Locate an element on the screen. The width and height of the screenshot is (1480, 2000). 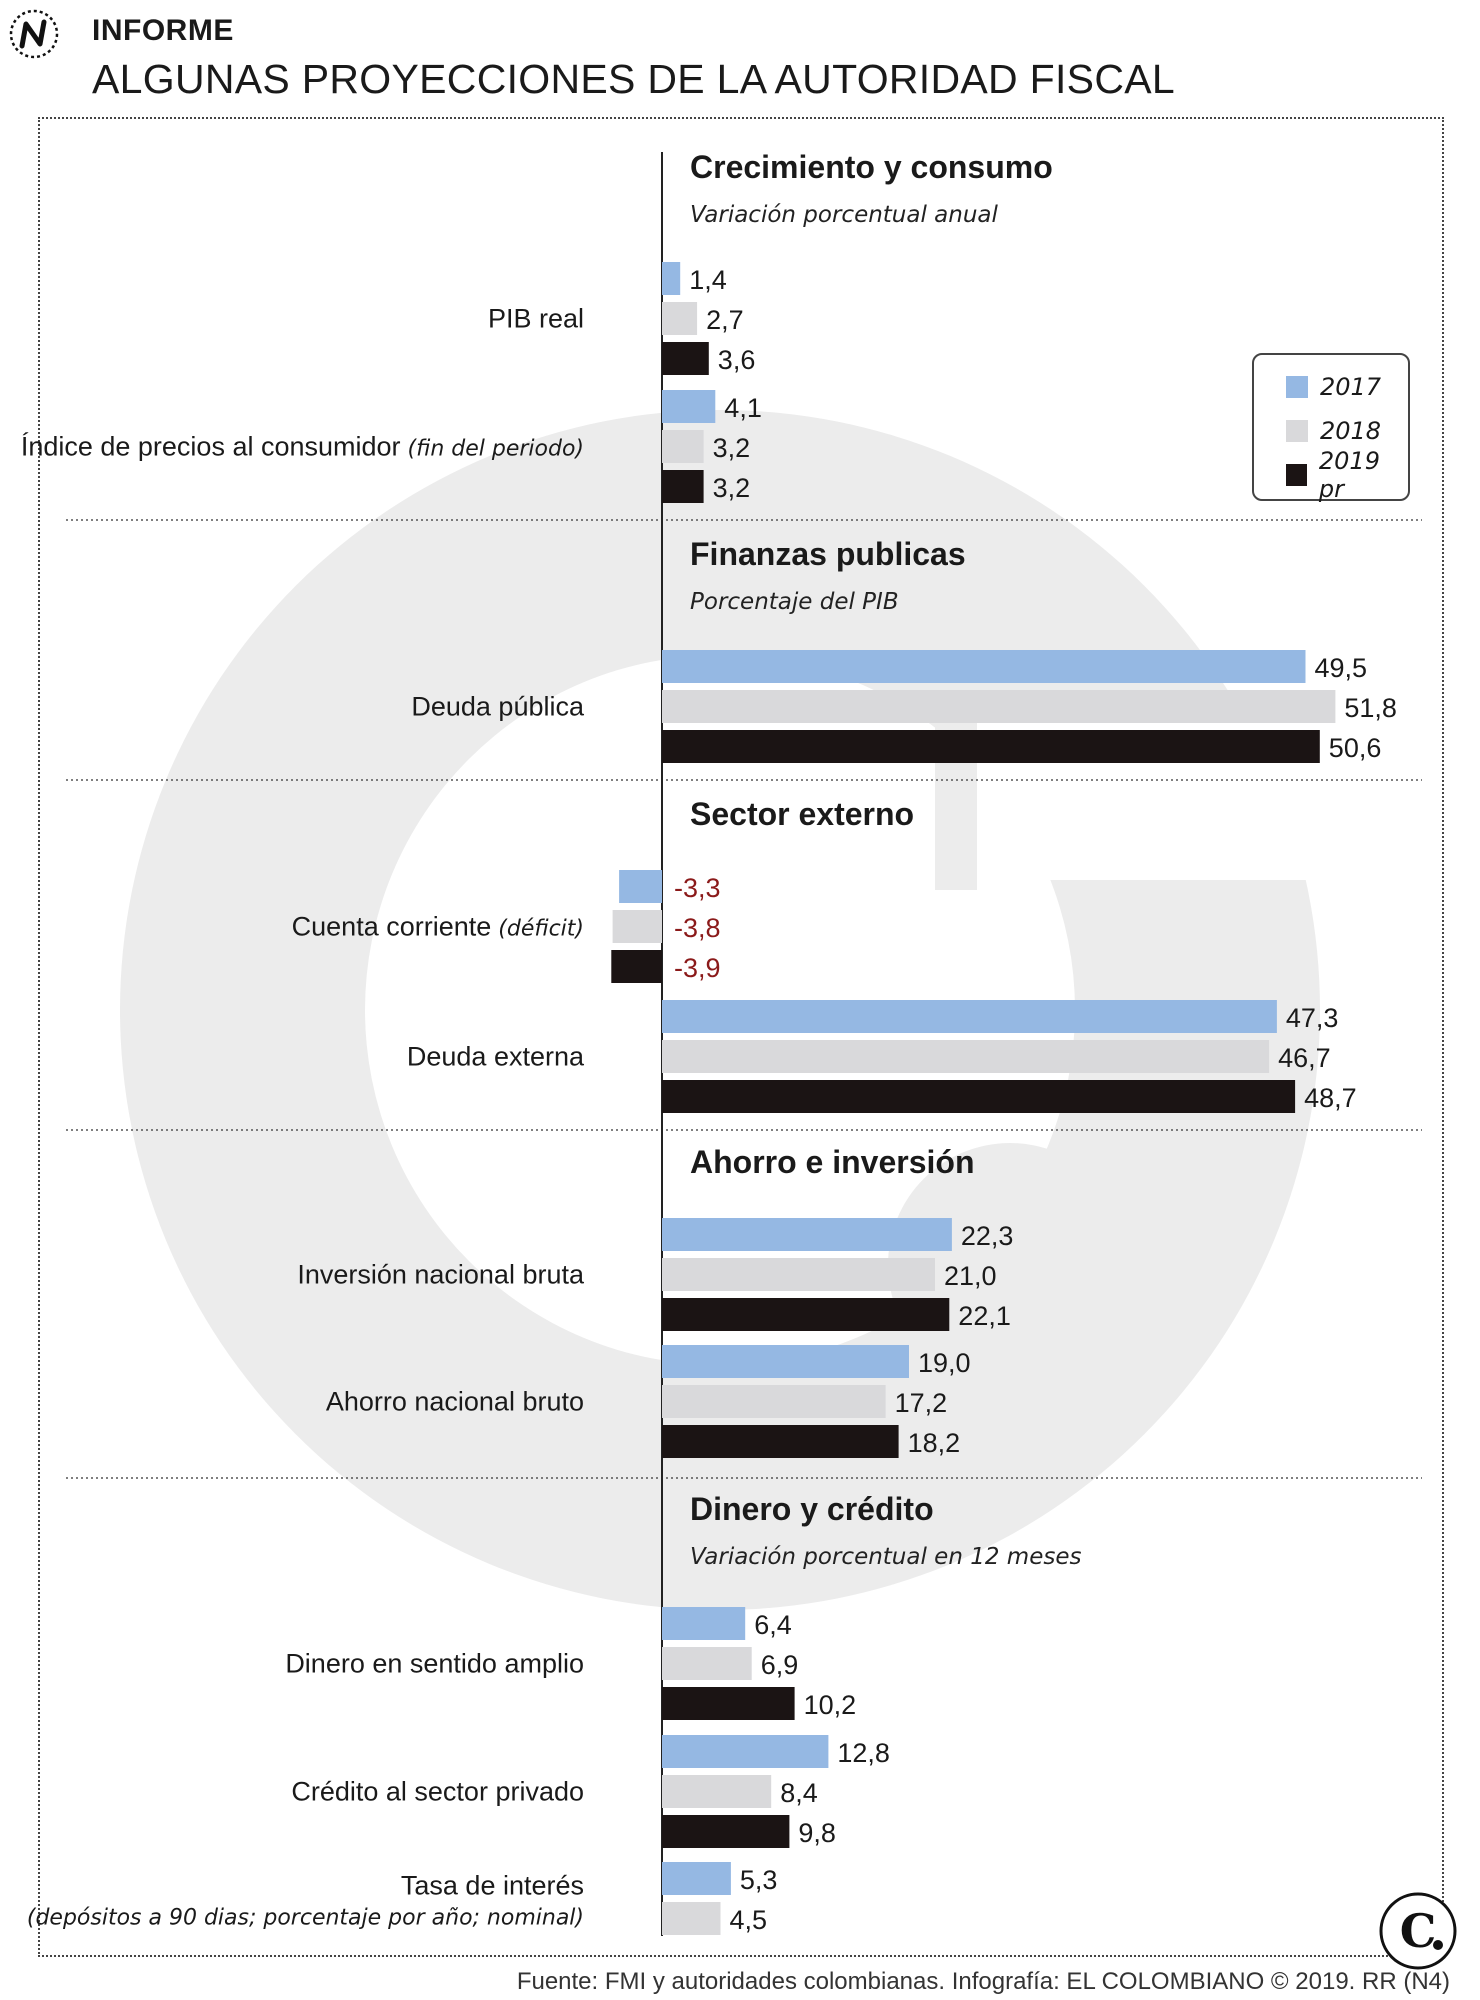
data-label: 8,4 is located at coordinates (799, 1793).